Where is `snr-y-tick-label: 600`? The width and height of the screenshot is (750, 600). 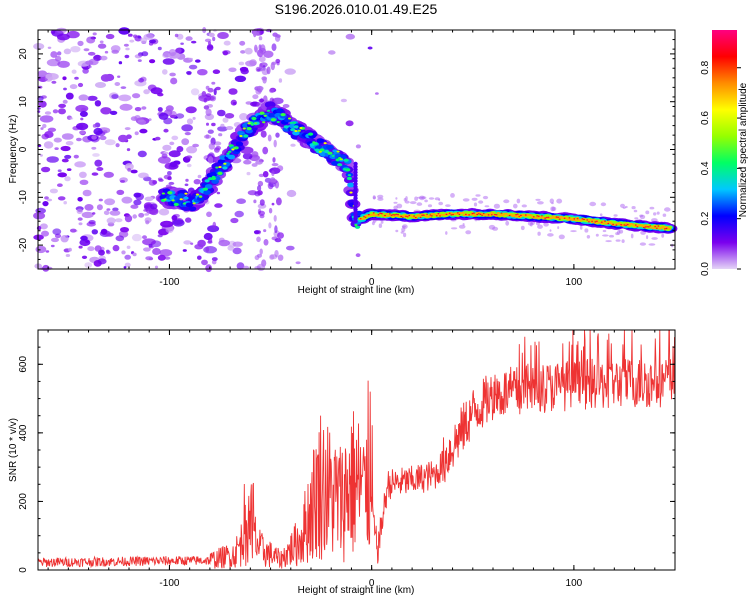
snr-y-tick-label: 600 is located at coordinates (23, 364).